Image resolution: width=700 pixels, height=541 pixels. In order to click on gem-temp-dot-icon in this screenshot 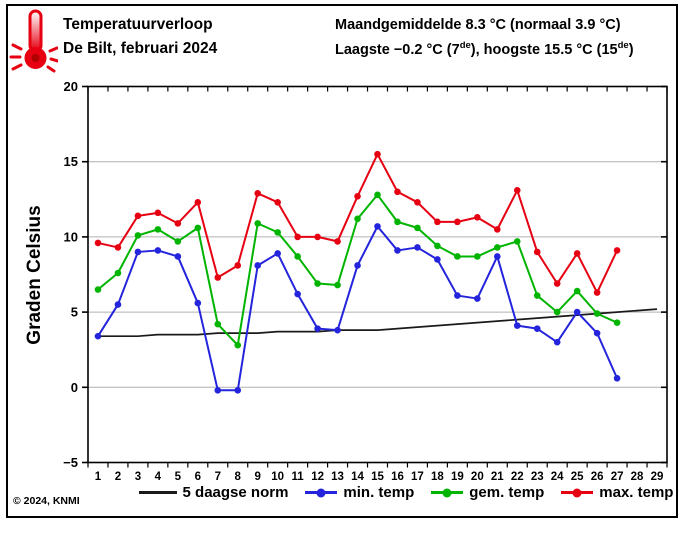, I will do `click(447, 492)`.